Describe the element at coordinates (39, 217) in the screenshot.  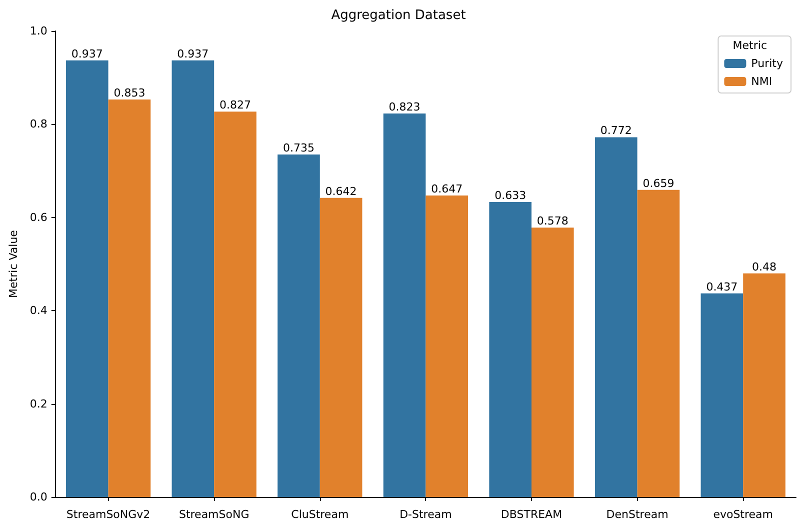
I see `y-tick-label: 0.6` at that location.